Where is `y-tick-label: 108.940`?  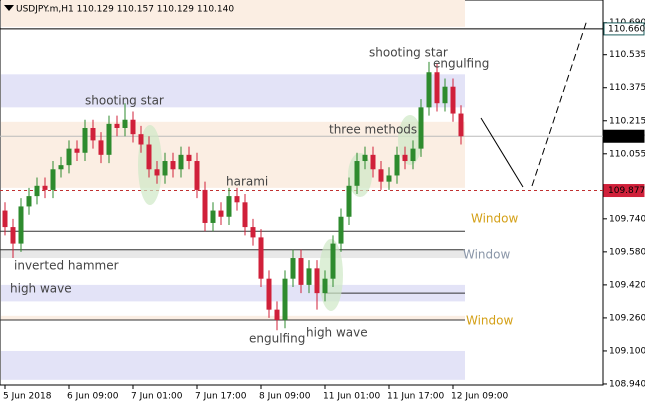 y-tick-label: 108.940 is located at coordinates (627, 384).